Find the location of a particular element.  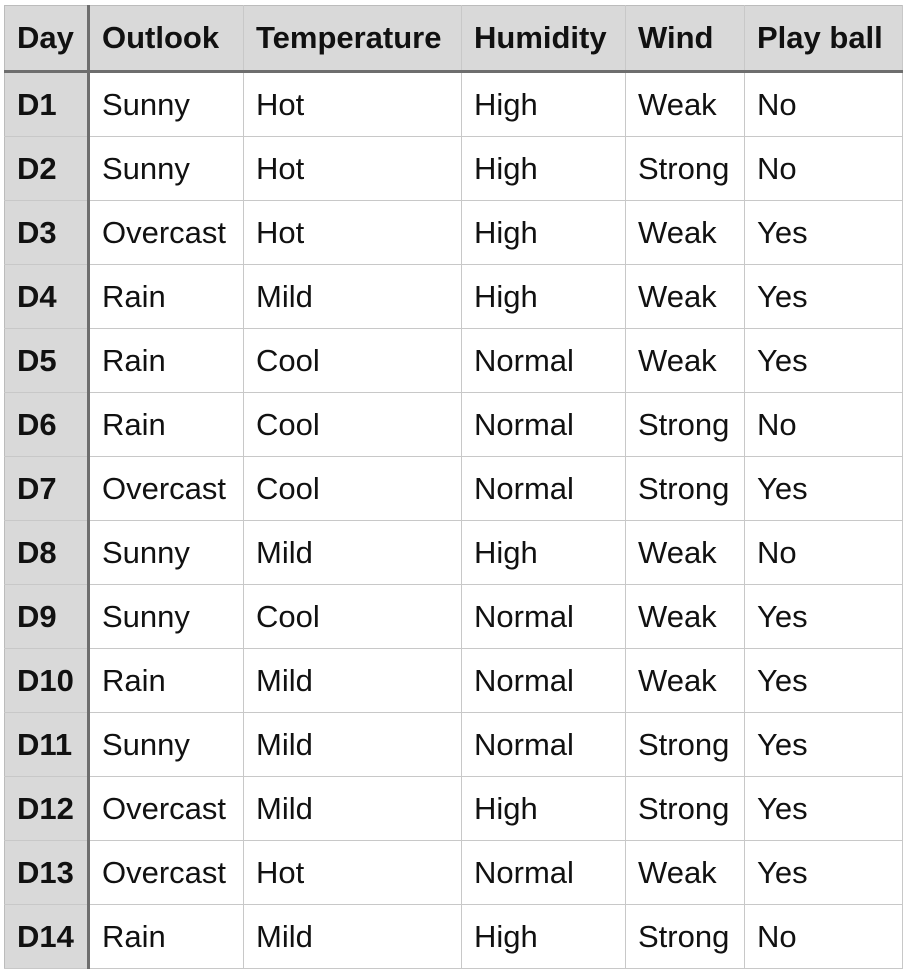

cell-day: D1 is located at coordinates (47, 104).